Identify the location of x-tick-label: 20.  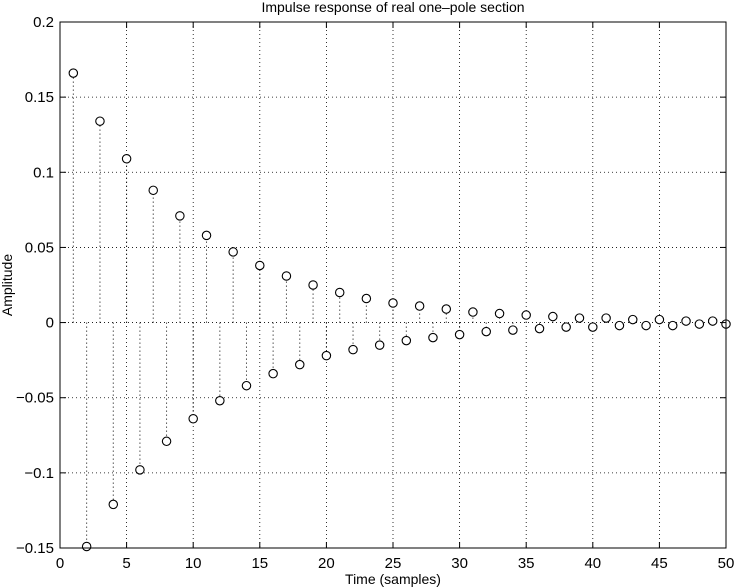
(326, 563).